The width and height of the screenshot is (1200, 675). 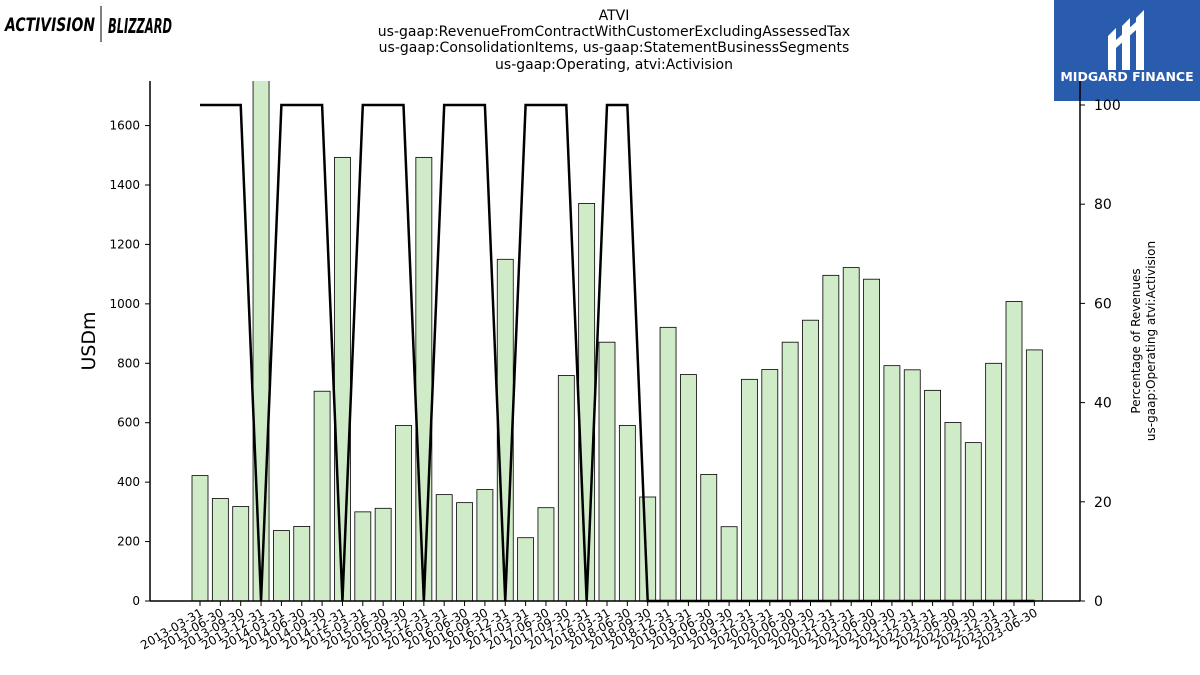 I want to click on left-tick-label: 0, so click(x=136, y=601).